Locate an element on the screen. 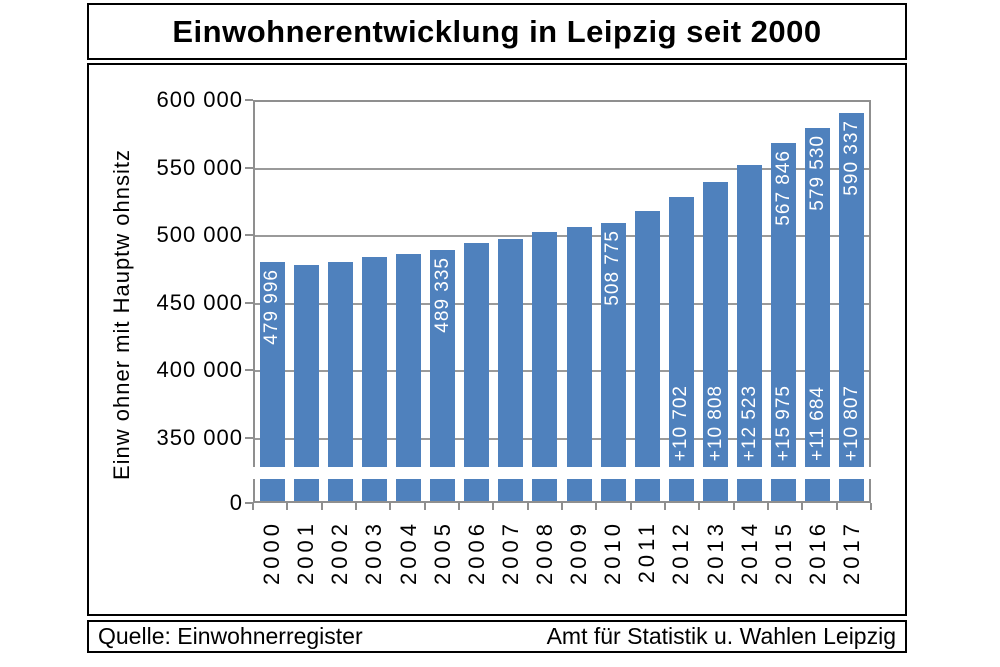 This screenshot has width=1000, height=667. bar: 489 335 is located at coordinates (443, 375).